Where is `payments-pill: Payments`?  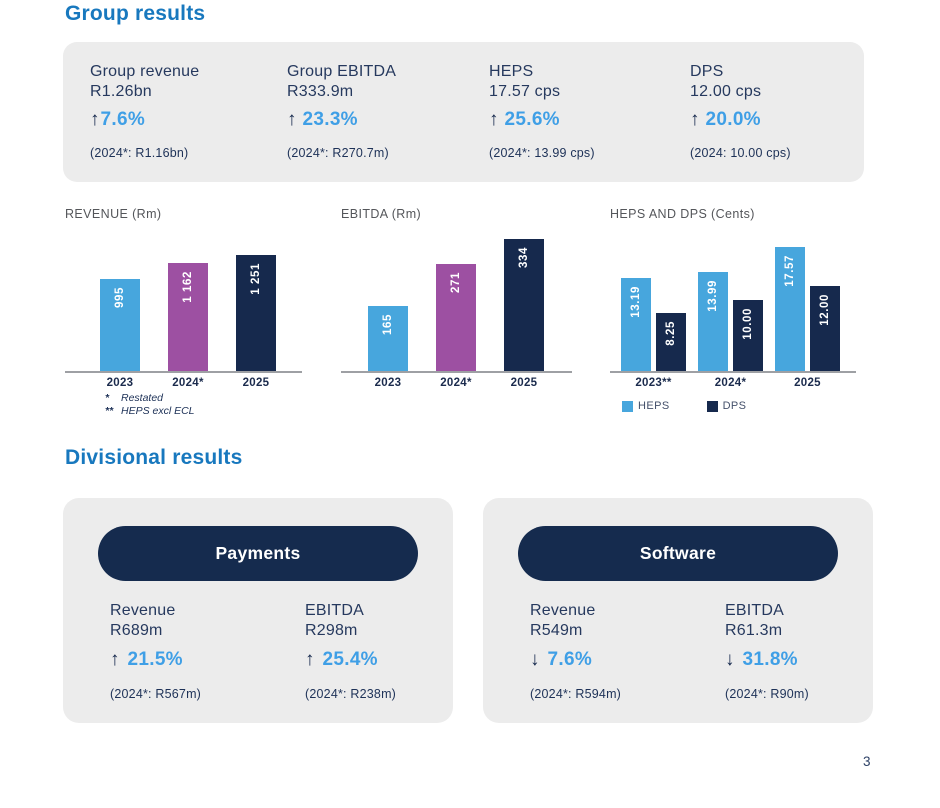
payments-pill: Payments is located at coordinates (258, 553).